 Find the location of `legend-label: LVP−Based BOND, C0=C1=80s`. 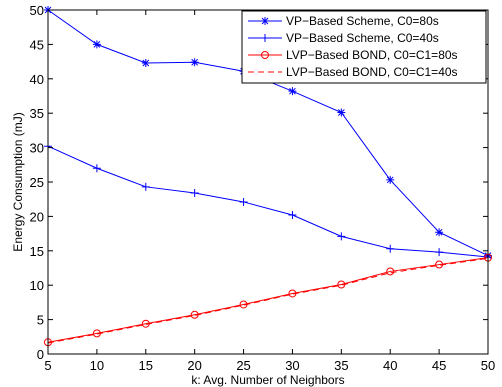

legend-label: LVP−Based BOND, C0=C1=80s is located at coordinates (372, 55).